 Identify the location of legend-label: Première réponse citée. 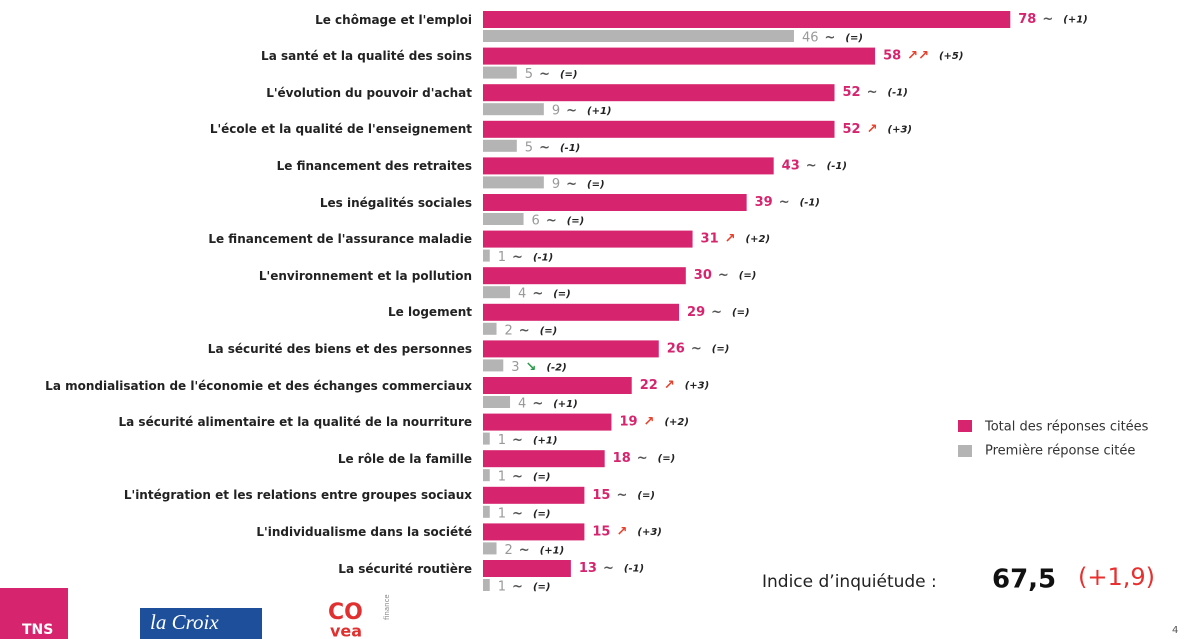
(1060, 451).